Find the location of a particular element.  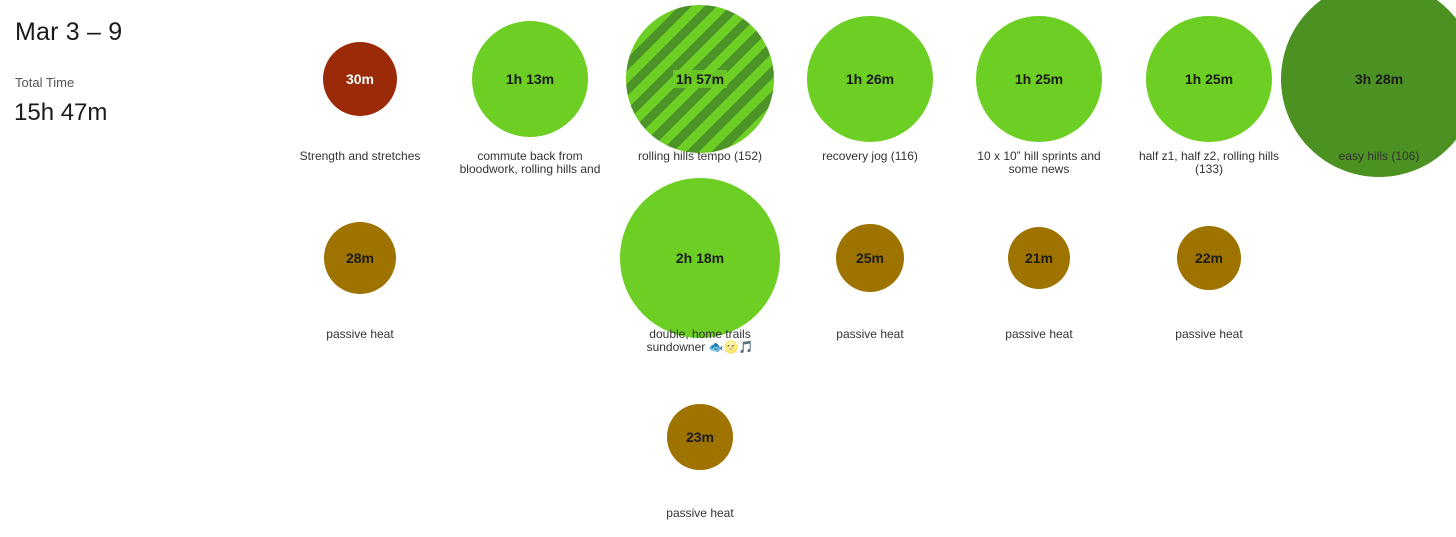

workout-bubble: 1h 13m is located at coordinates (530, 79).